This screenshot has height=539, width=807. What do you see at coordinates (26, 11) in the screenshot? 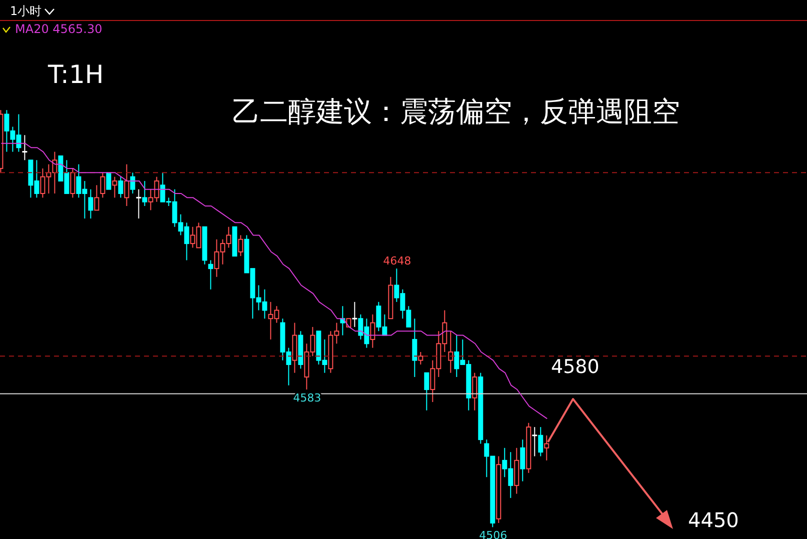
I see `text: 1小时` at bounding box center [26, 11].